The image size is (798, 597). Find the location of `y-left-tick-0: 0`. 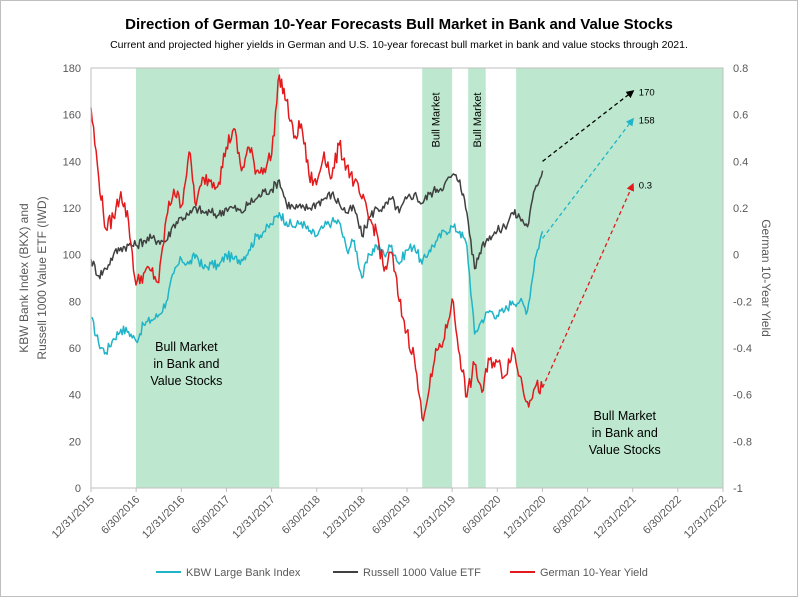

y-left-tick-0: 0 is located at coordinates (78, 489).